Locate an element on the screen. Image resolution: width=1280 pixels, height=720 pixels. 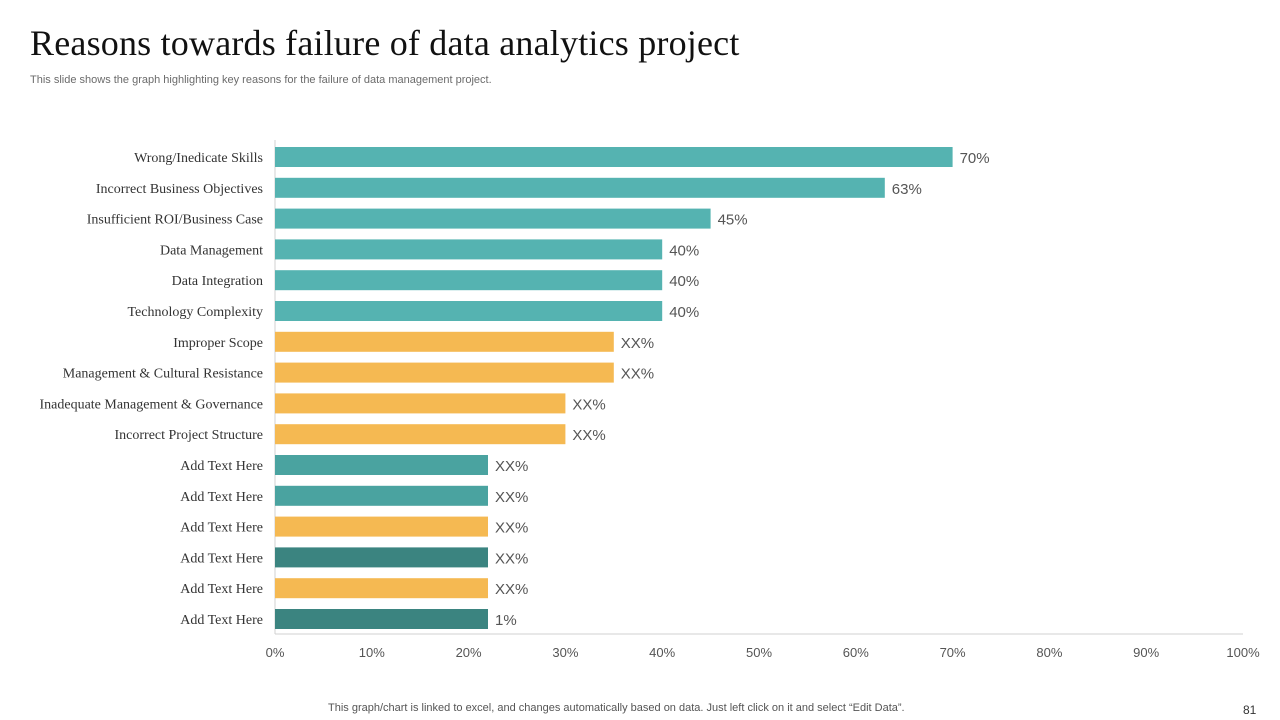
page-number: 81 is located at coordinates (1250, 710).